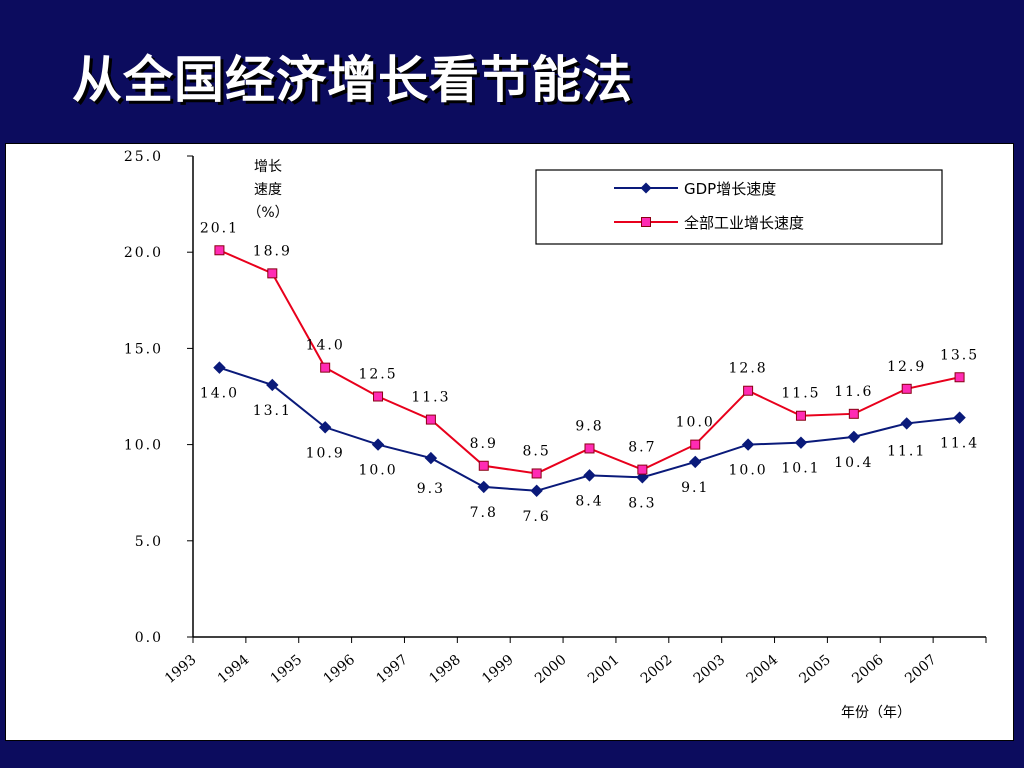  Describe the element at coordinates (906, 367) in the screenshot. I see `data-label-industry: 12.9` at that location.